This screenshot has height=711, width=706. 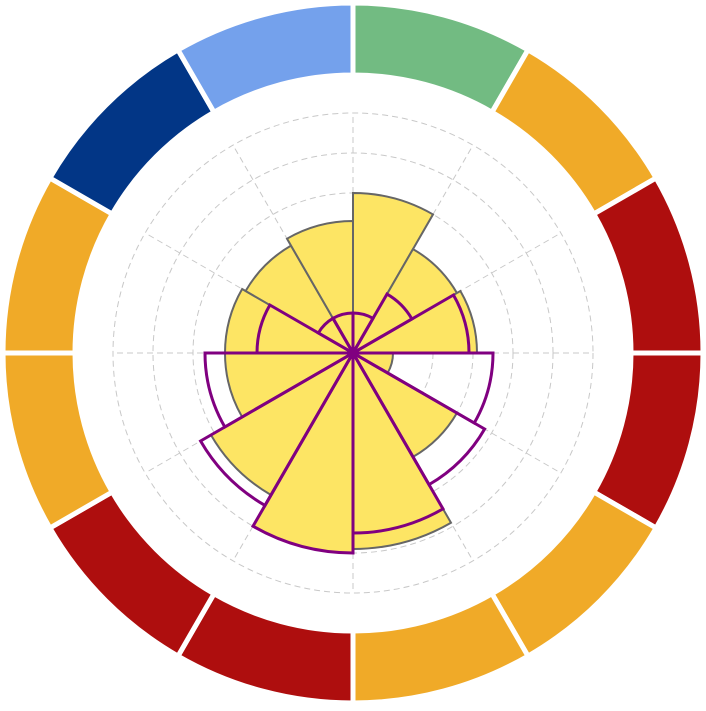 I want to click on center-point, so click(x=353, y=353).